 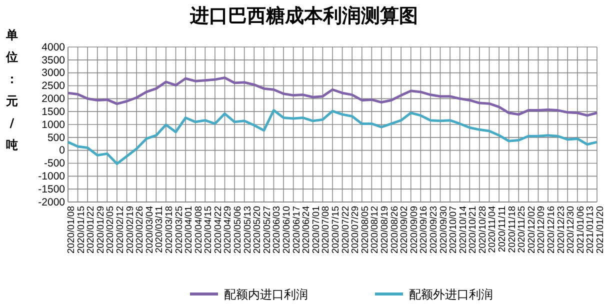 I want to click on x-tick-label: 2020/07/29, so click(x=356, y=230).